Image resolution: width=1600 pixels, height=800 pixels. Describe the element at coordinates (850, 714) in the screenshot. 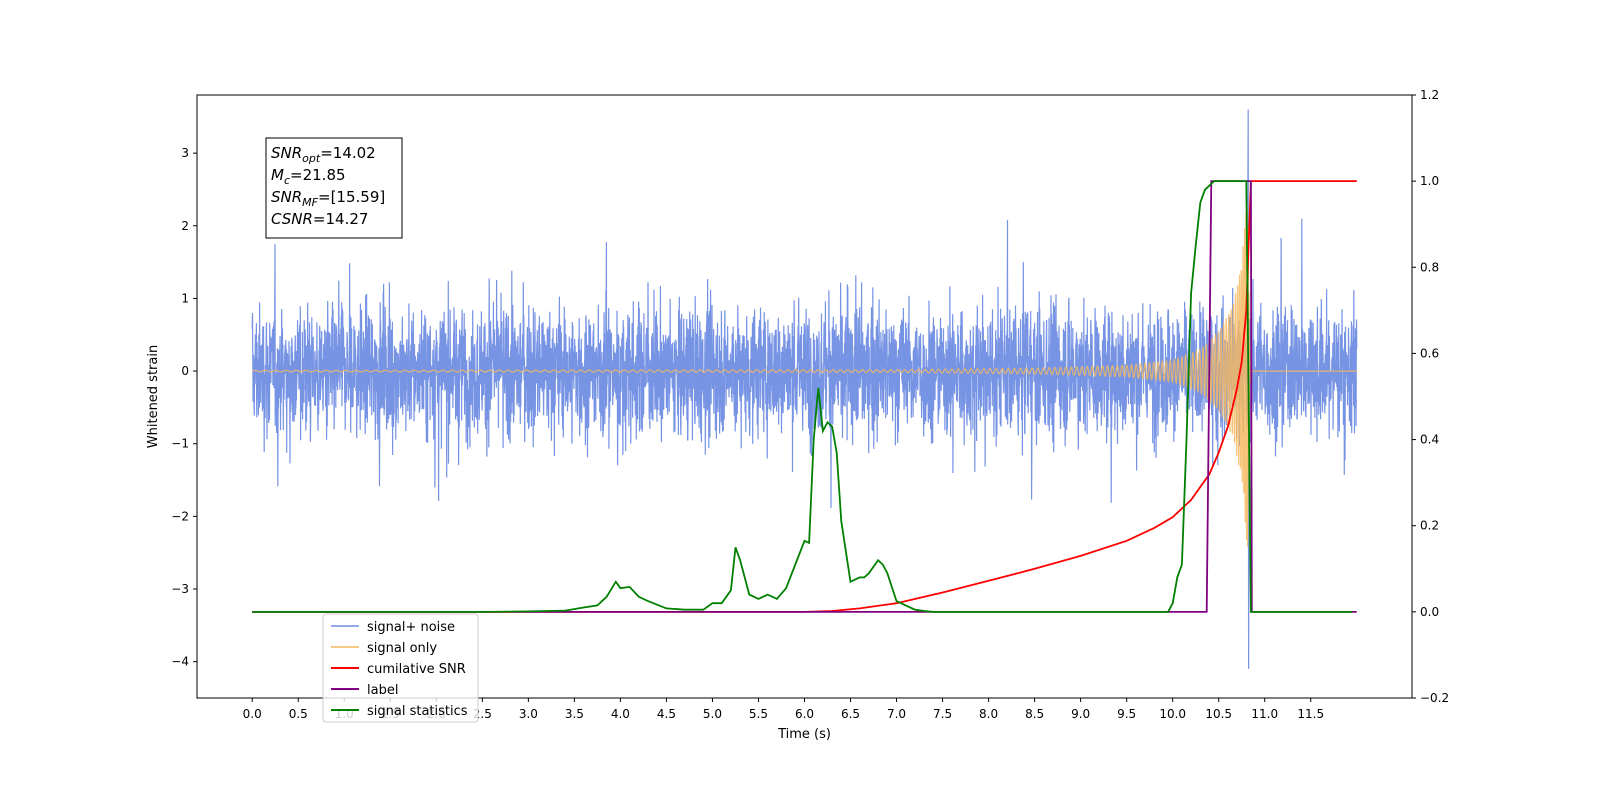

I see `x-tick-label: 6.5` at that location.